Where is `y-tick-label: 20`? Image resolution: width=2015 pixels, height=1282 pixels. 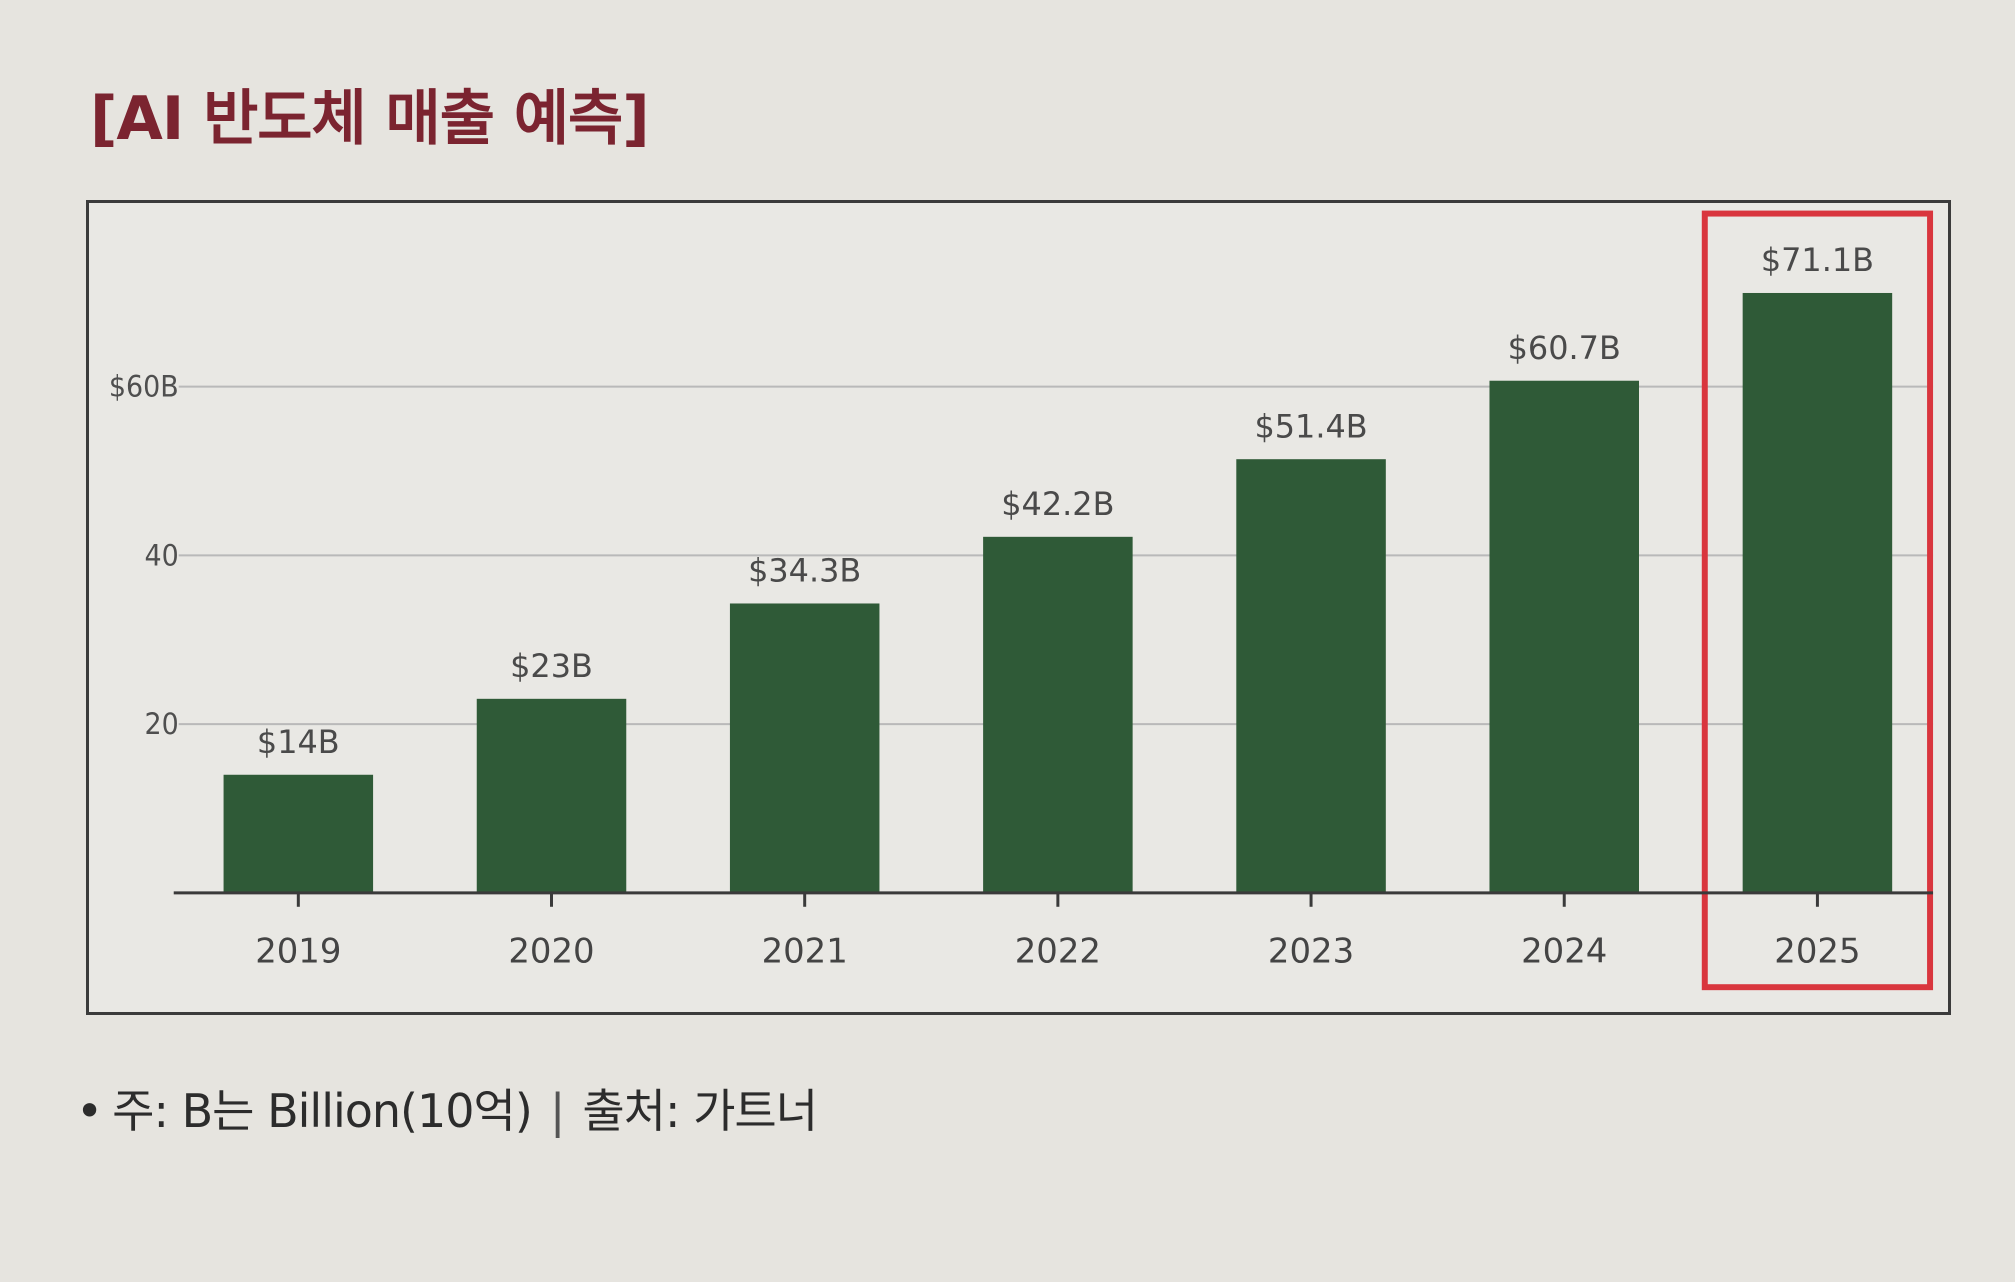 y-tick-label: 20 is located at coordinates (161, 724).